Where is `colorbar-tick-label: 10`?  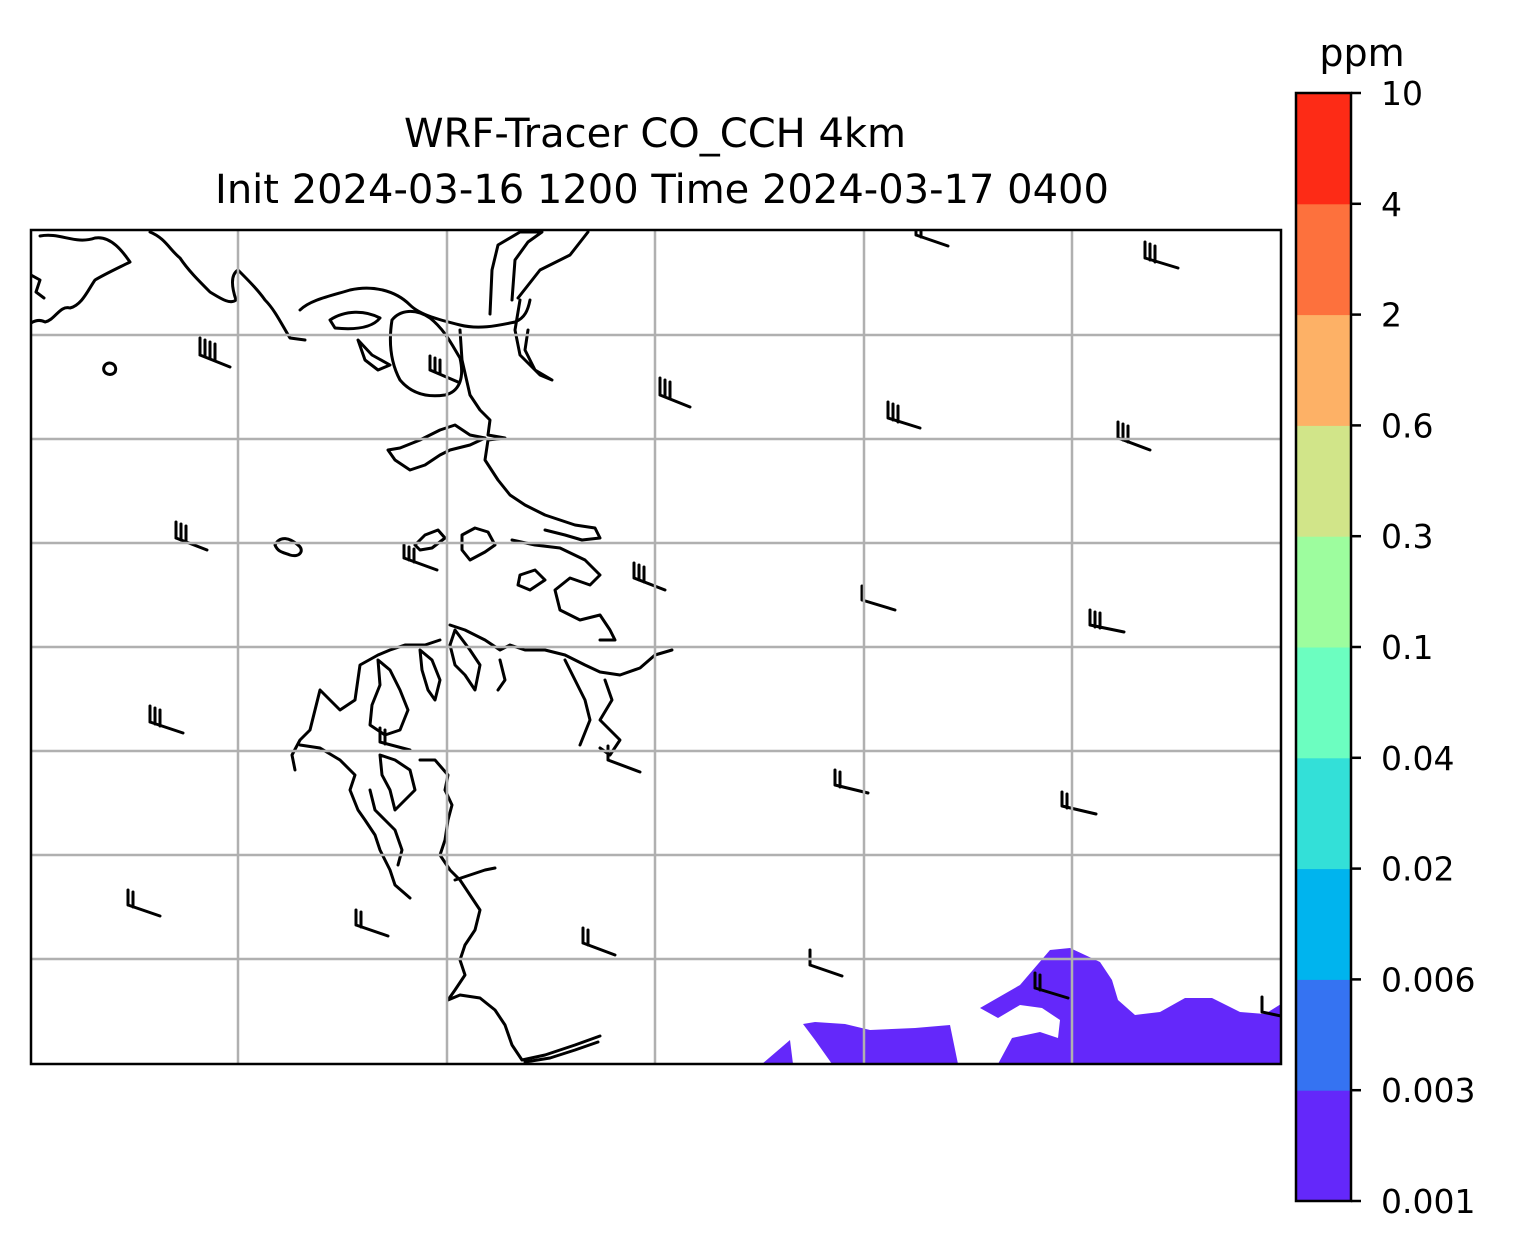 colorbar-tick-label: 10 is located at coordinates (1402, 93).